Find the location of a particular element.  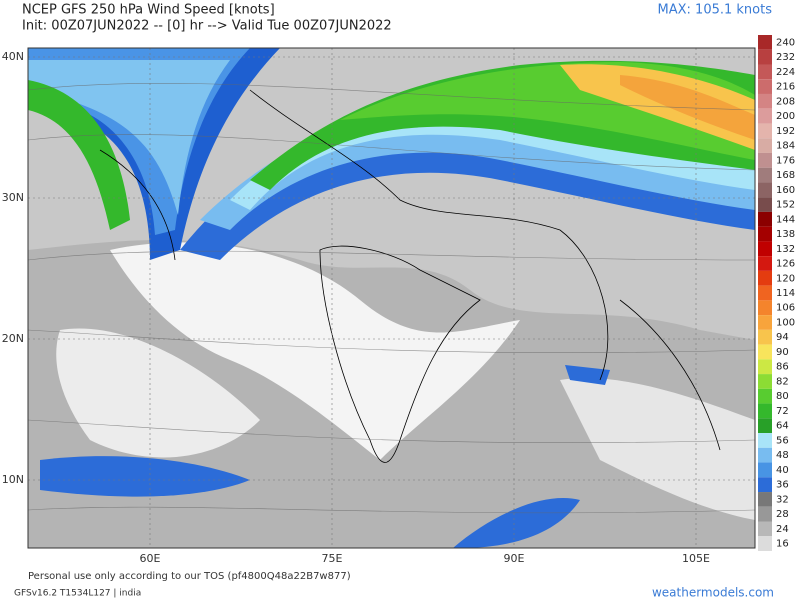

site-link: weathermodels.com is located at coordinates (713, 593).